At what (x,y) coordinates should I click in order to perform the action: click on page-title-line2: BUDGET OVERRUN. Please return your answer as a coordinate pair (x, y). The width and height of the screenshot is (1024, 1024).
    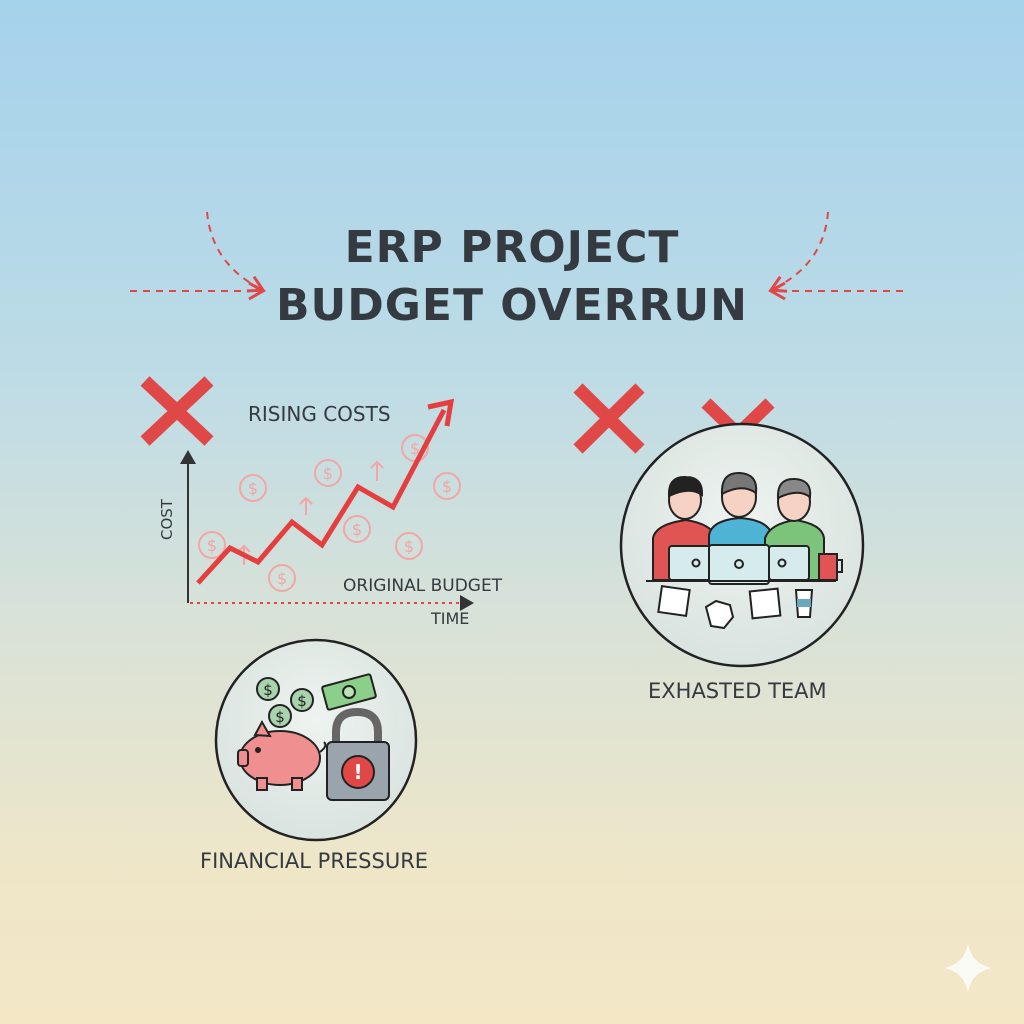
    Looking at the image, I should click on (512, 305).